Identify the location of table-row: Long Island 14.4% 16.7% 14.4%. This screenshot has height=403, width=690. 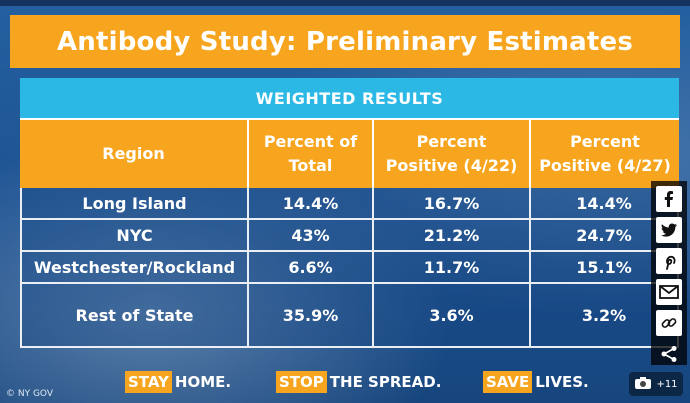
(349, 204).